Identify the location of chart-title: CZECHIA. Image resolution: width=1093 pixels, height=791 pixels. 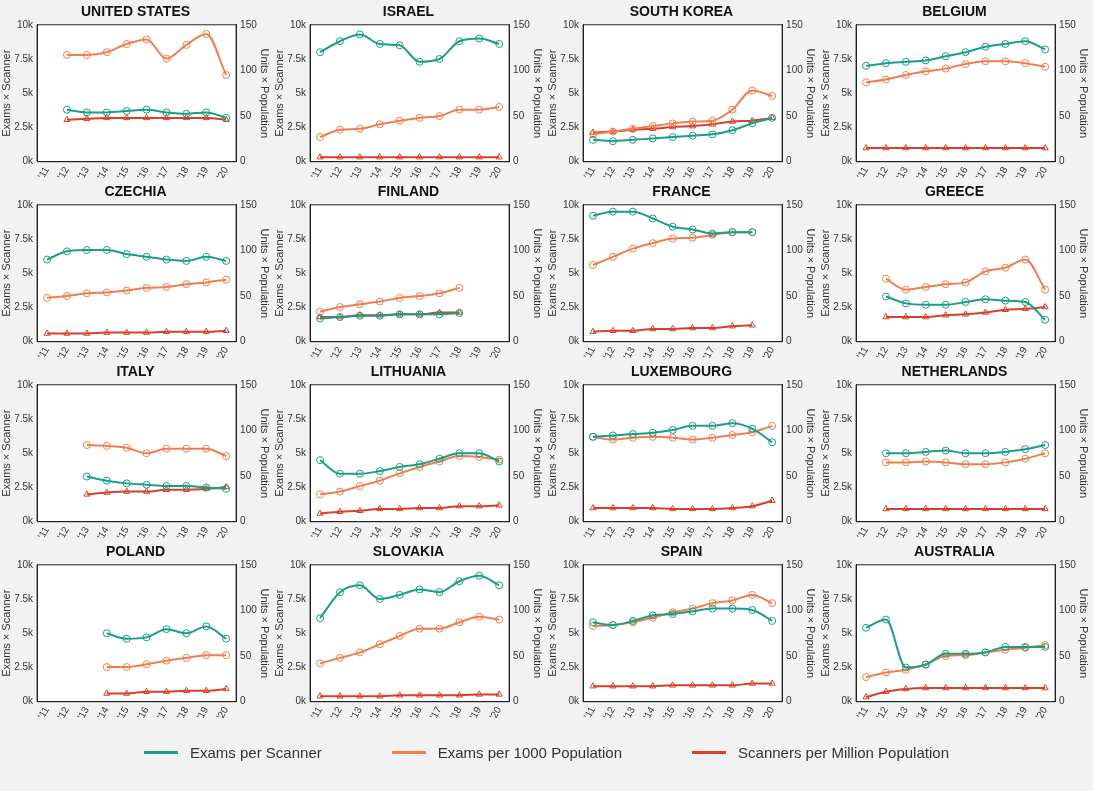
(135, 191).